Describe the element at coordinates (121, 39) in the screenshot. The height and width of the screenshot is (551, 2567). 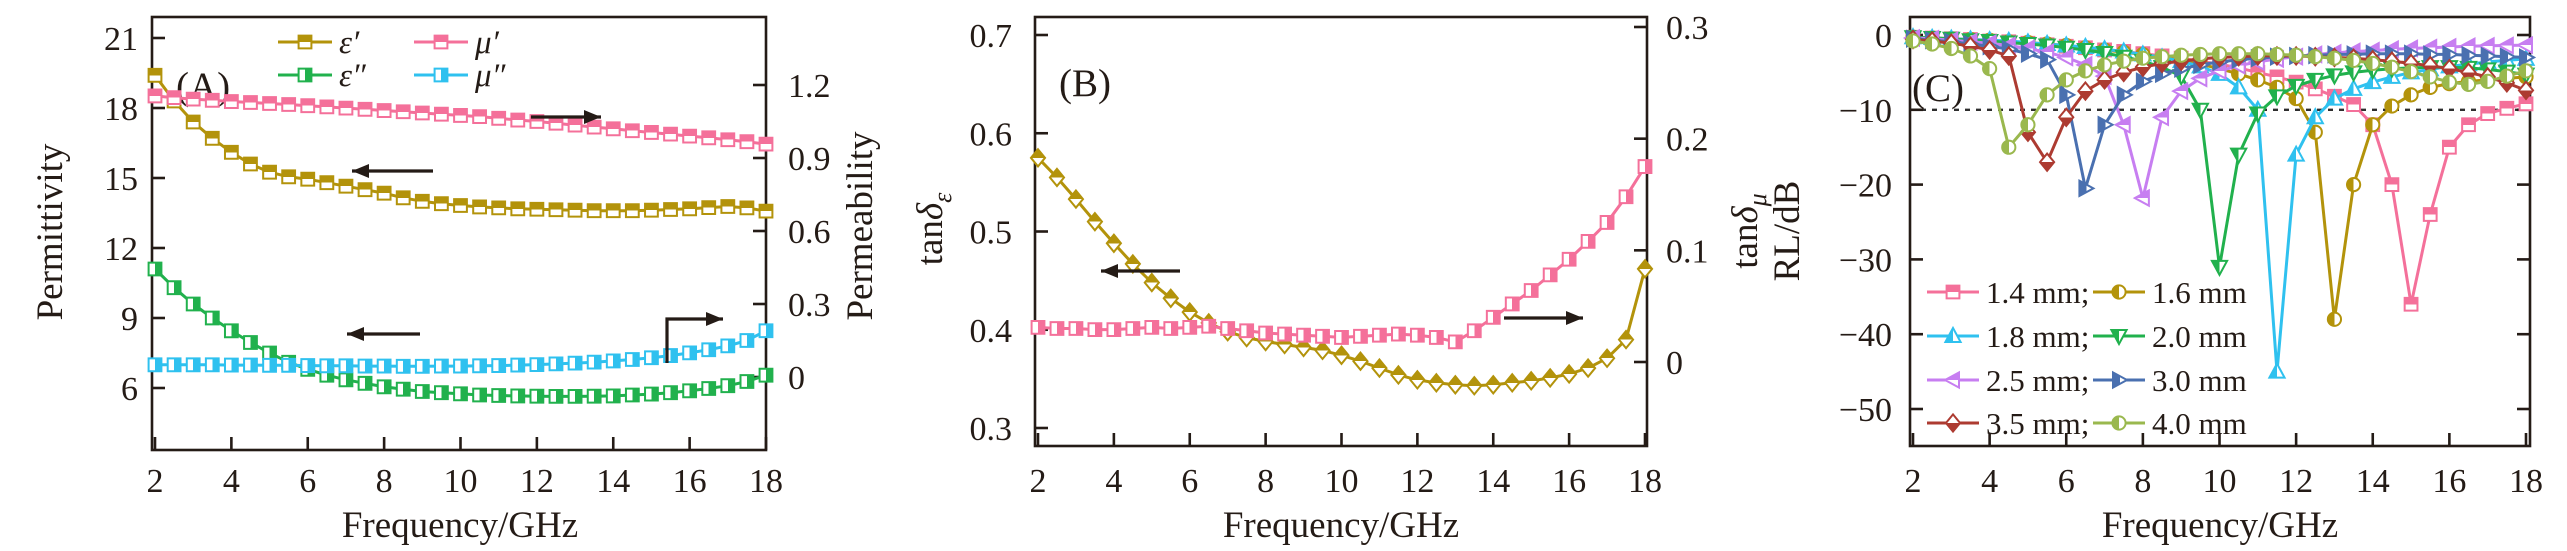
I see `left-tick-label: 21` at that location.